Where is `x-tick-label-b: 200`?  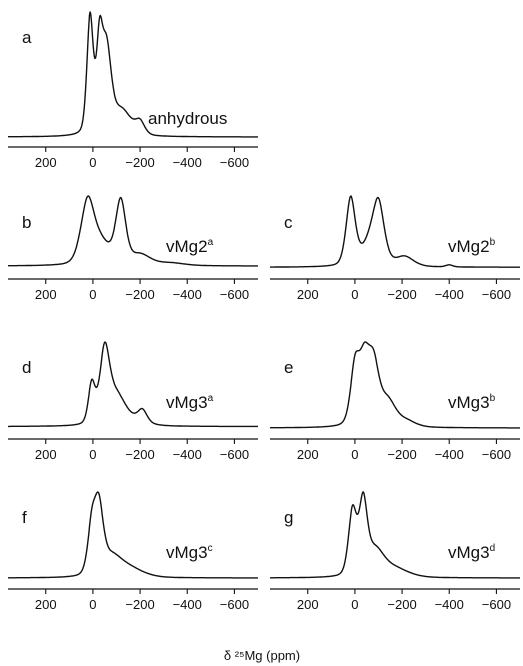 x-tick-label-b: 200 is located at coordinates (46, 294).